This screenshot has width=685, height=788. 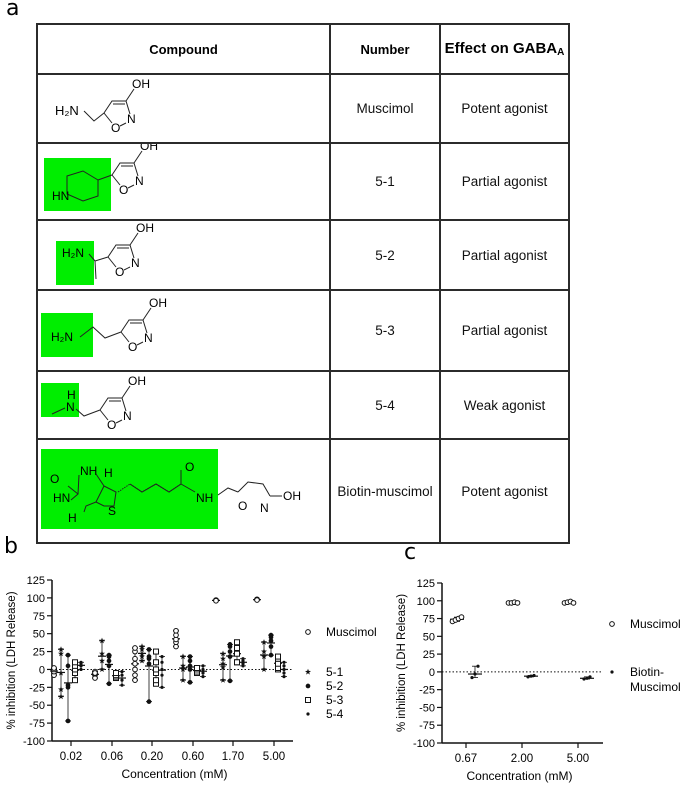 I want to click on x-tick-label: 0.67, so click(x=466, y=759).